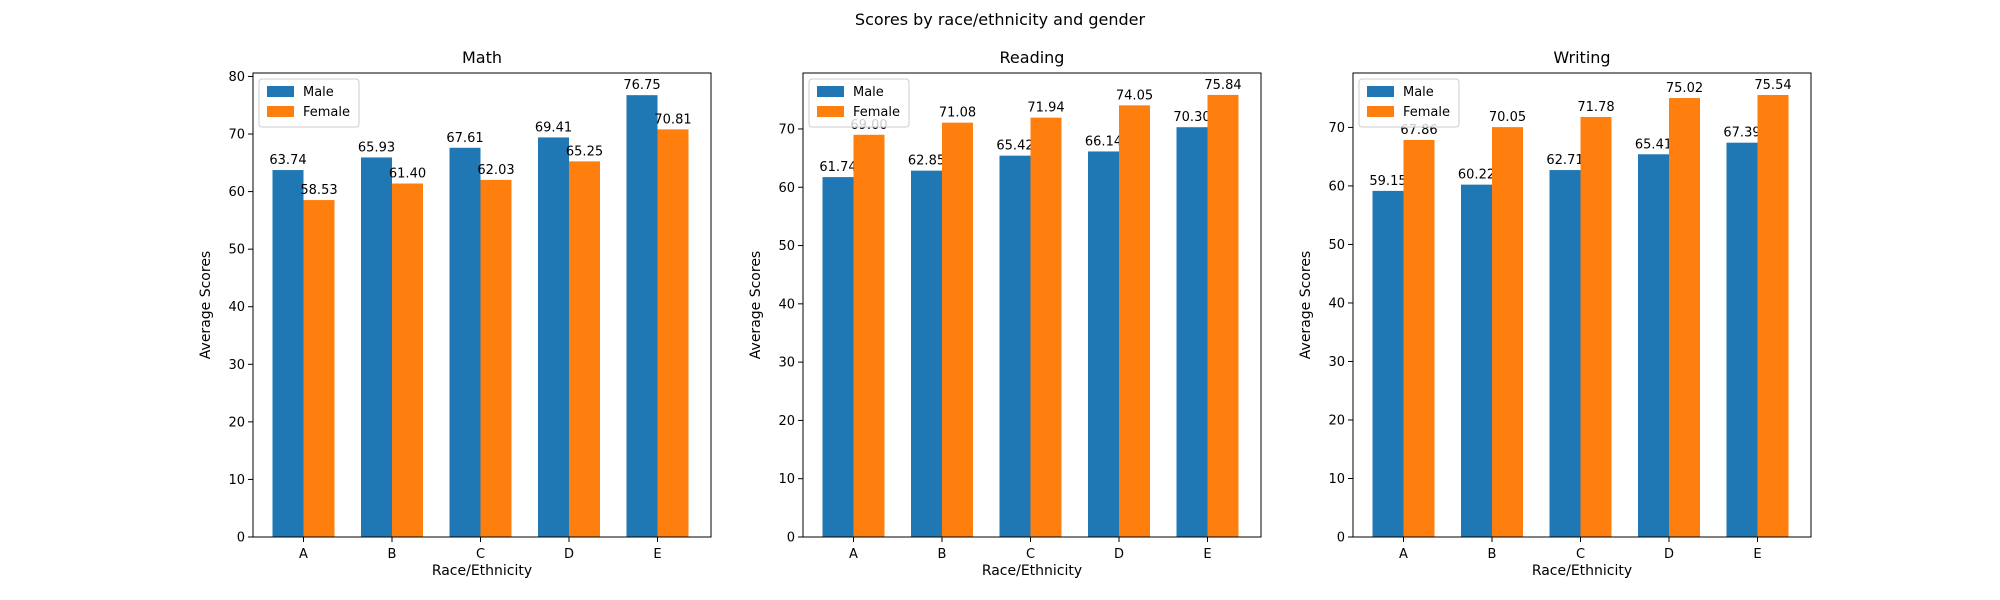 Image resolution: width=2000 pixels, height=600 pixels. Describe the element at coordinates (1580, 554) in the screenshot. I see `x-tick-label: C` at that location.